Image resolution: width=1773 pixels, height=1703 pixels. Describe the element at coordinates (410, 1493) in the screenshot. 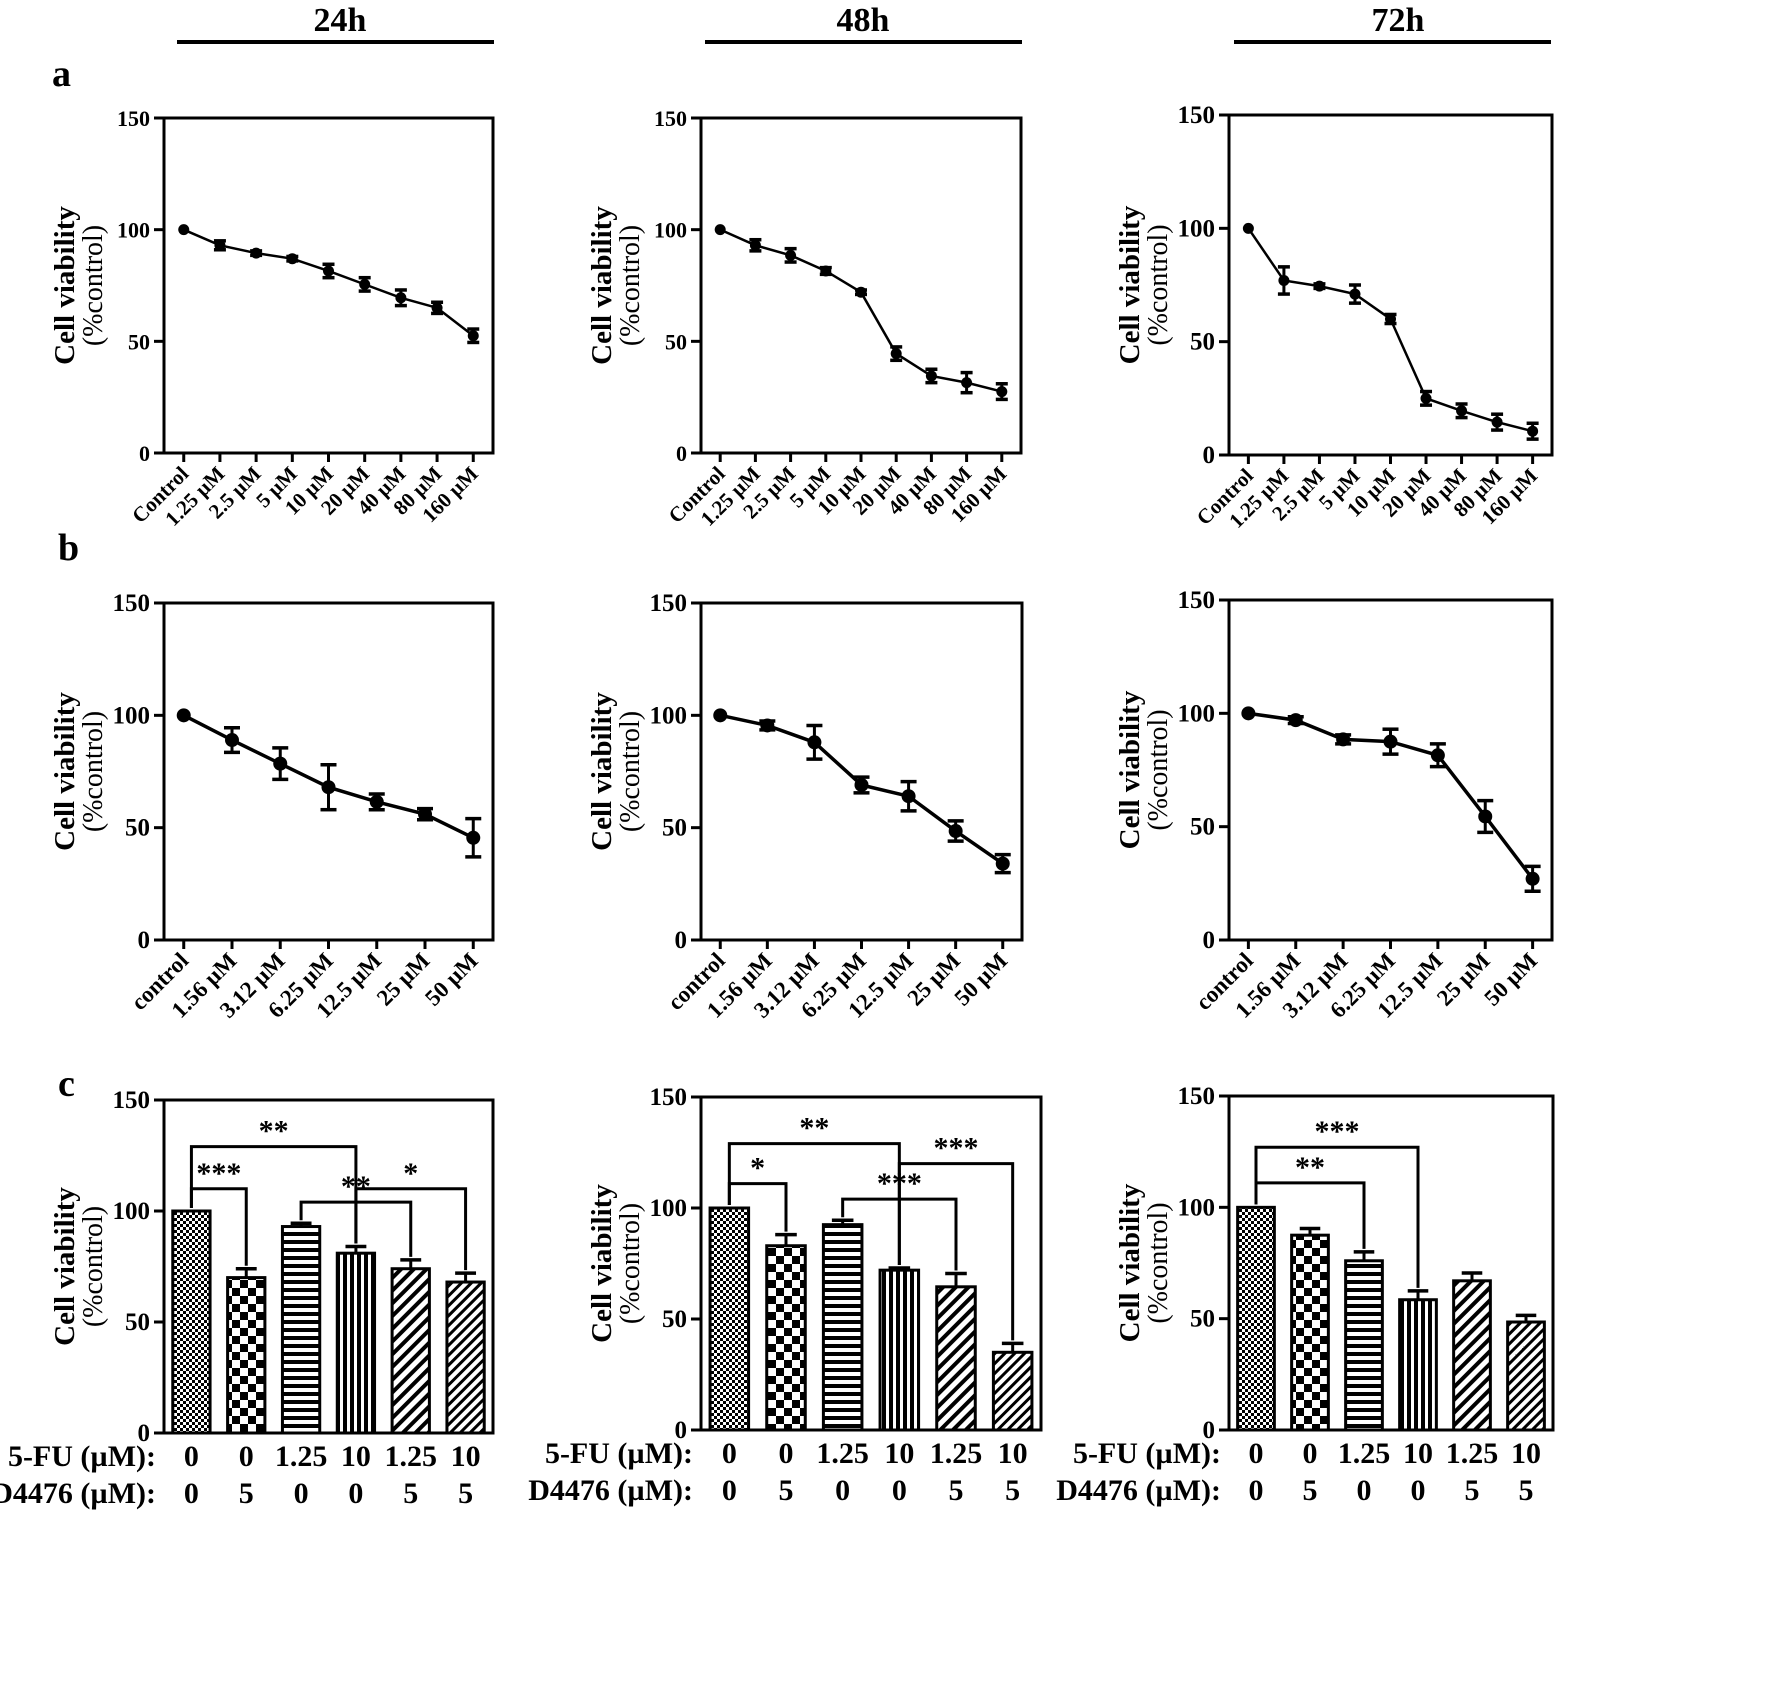

I see `d4476-value-c-24h-4: 5` at that location.